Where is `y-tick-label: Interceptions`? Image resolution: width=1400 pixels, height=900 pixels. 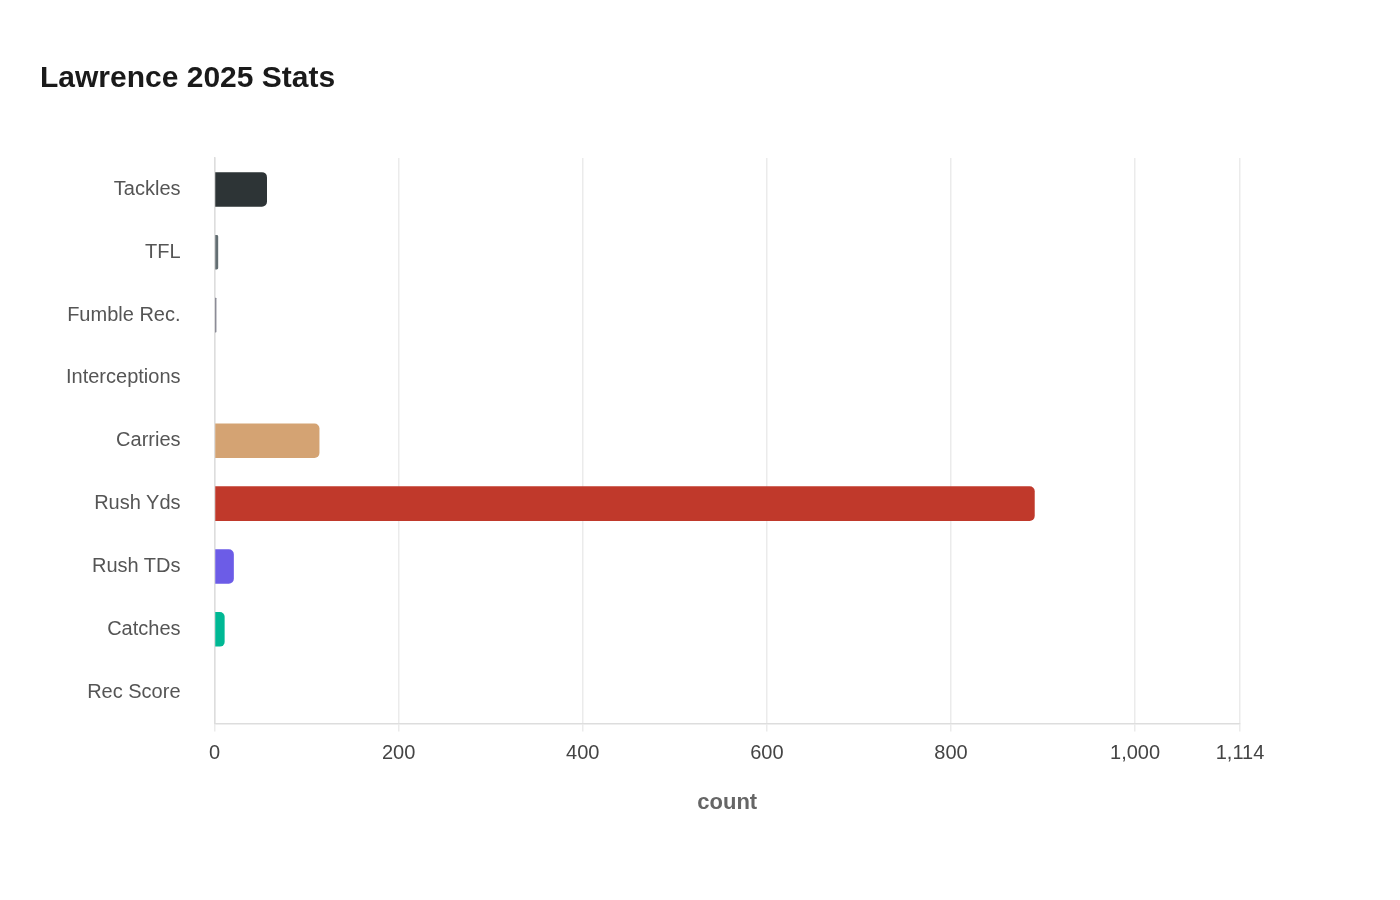 y-tick-label: Interceptions is located at coordinates (123, 376).